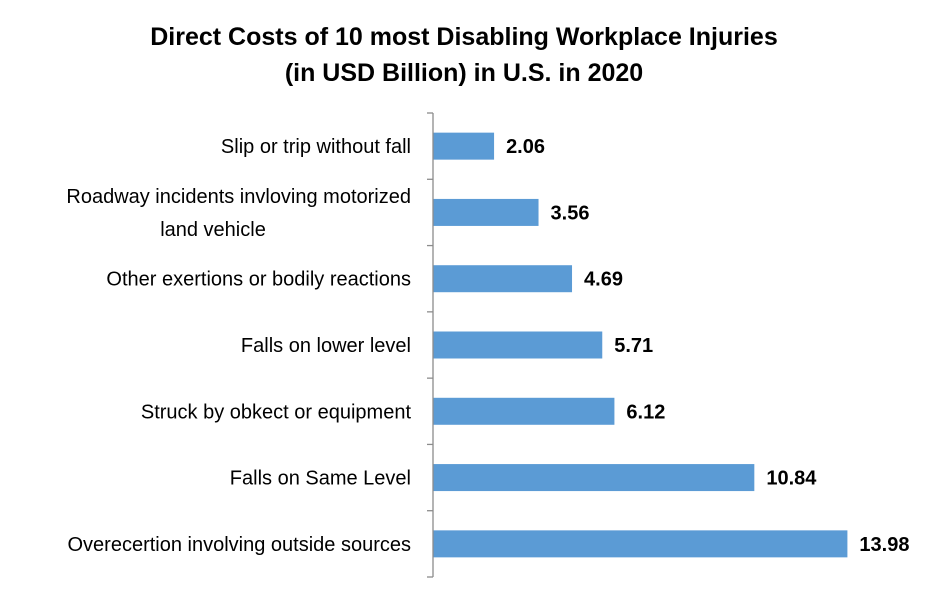 This screenshot has height=599, width=929. Describe the element at coordinates (239, 545) in the screenshot. I see `category-label: Overecertion involving outside sources` at that location.